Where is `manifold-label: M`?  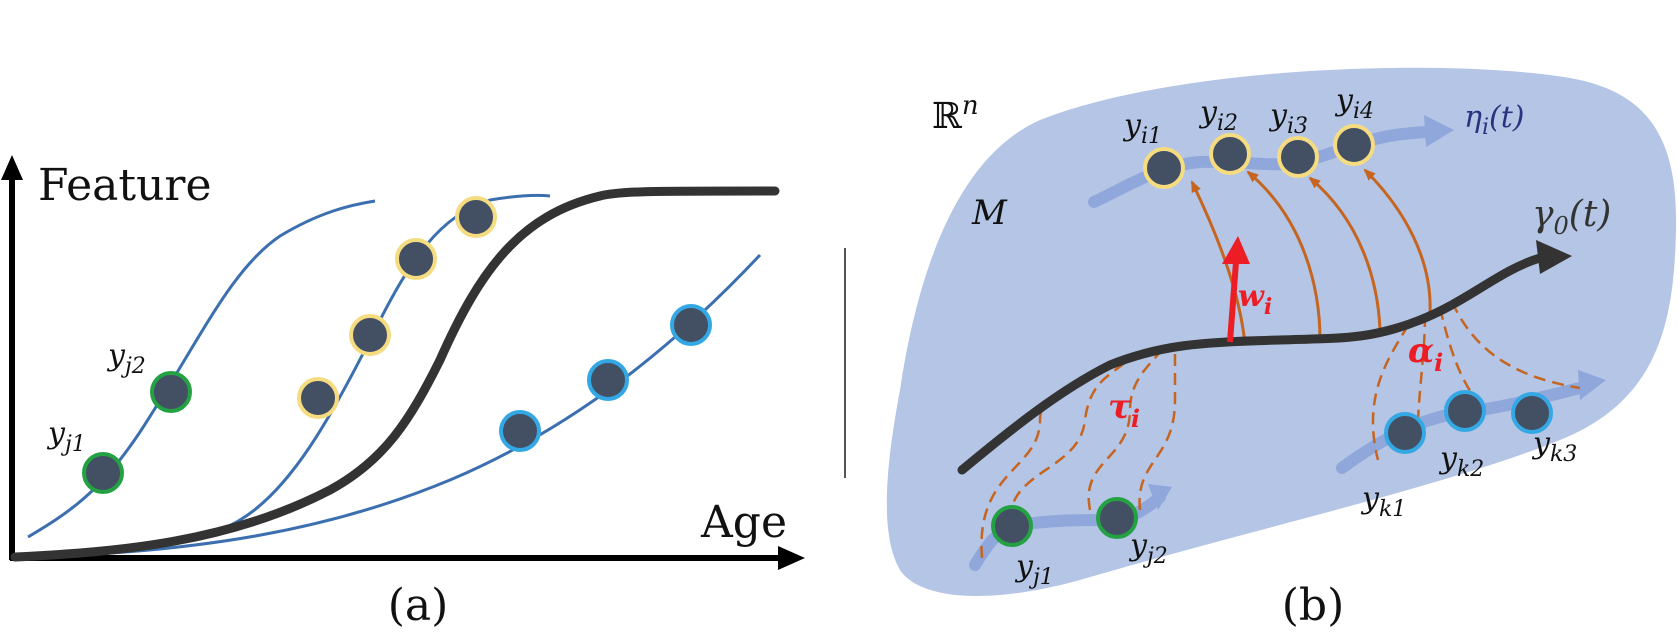 manifold-label: M is located at coordinates (989, 213).